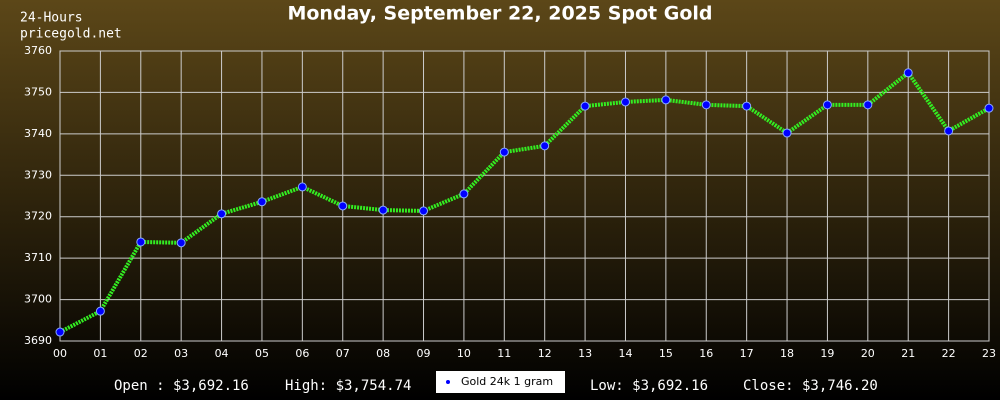 This screenshot has height=400, width=1000. What do you see at coordinates (585, 353) in the screenshot?
I see `x-tick-label: 13` at bounding box center [585, 353].